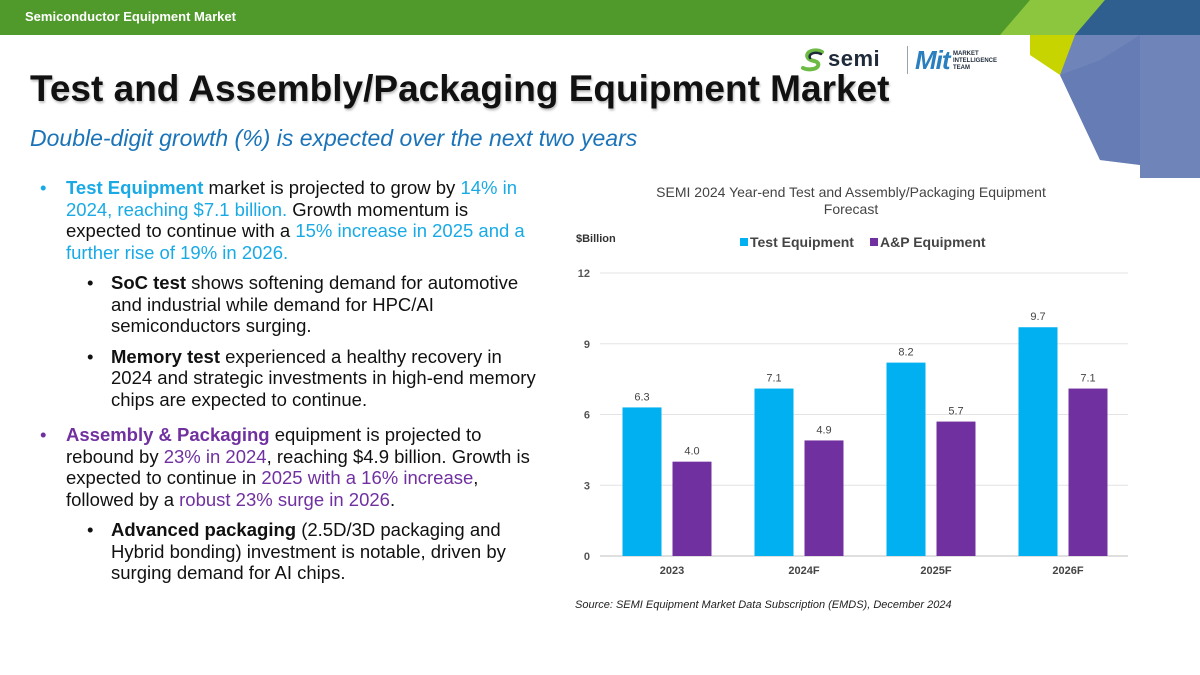 The width and height of the screenshot is (1200, 675). Describe the element at coordinates (935, 571) in the screenshot. I see `x-tick-label: 2025F` at that location.